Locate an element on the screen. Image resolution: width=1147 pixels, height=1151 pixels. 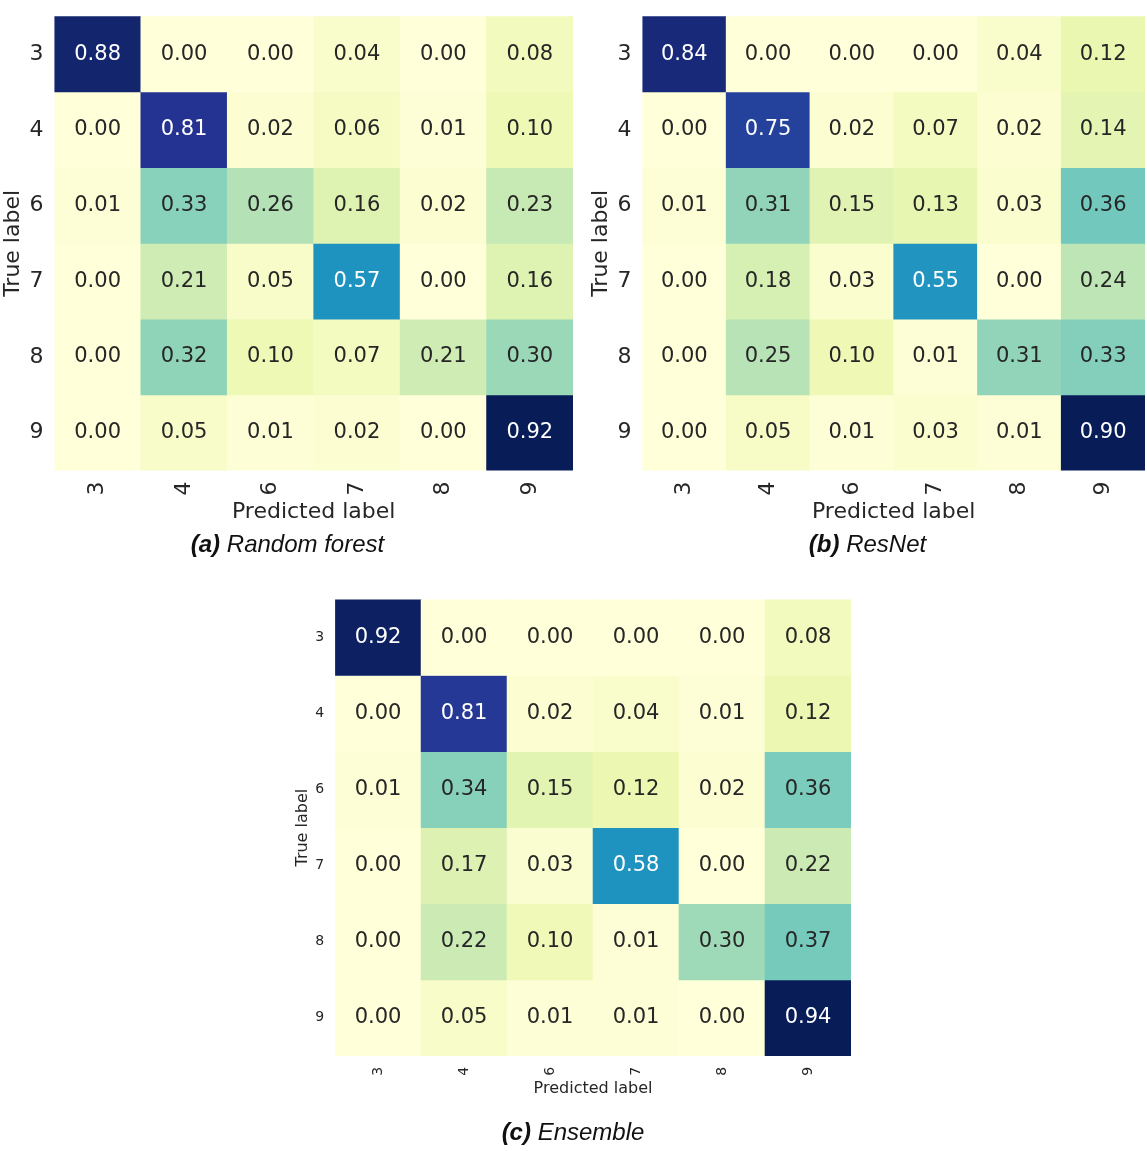
y-tick-label: 3 is located at coordinates (320, 636).